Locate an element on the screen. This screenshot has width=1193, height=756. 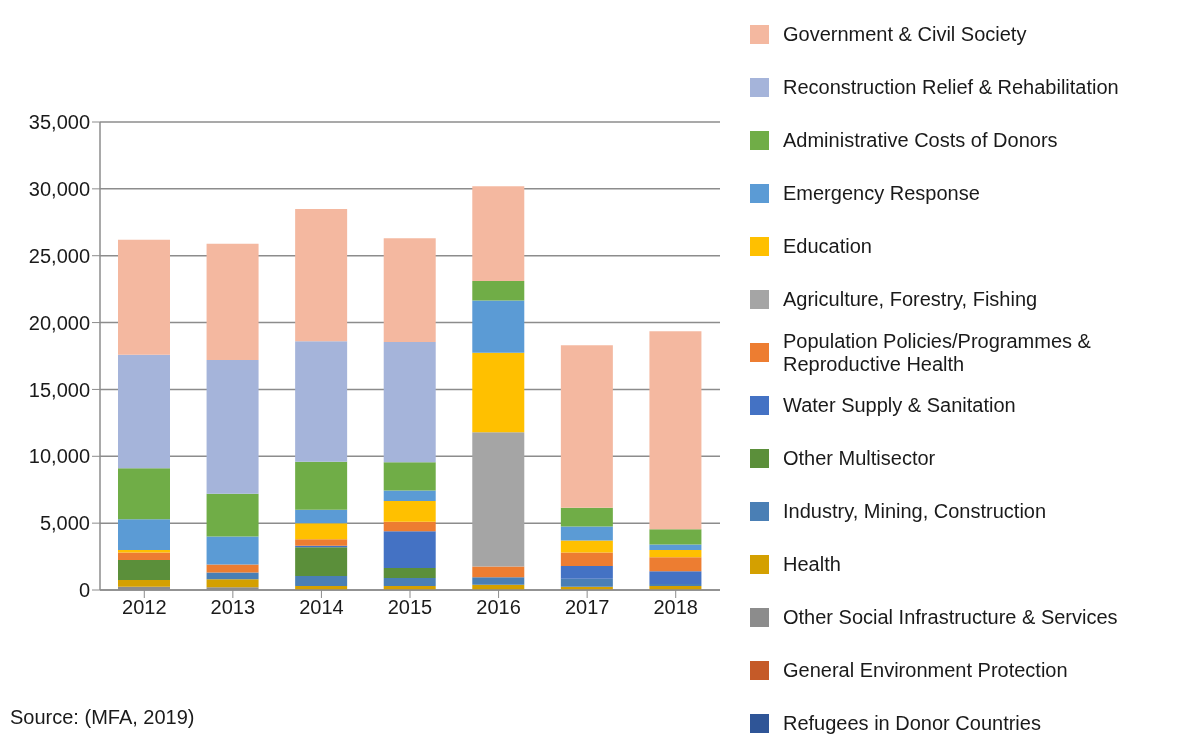
legend-label: Refugees in Donor Countries is located at coordinates (912, 723).